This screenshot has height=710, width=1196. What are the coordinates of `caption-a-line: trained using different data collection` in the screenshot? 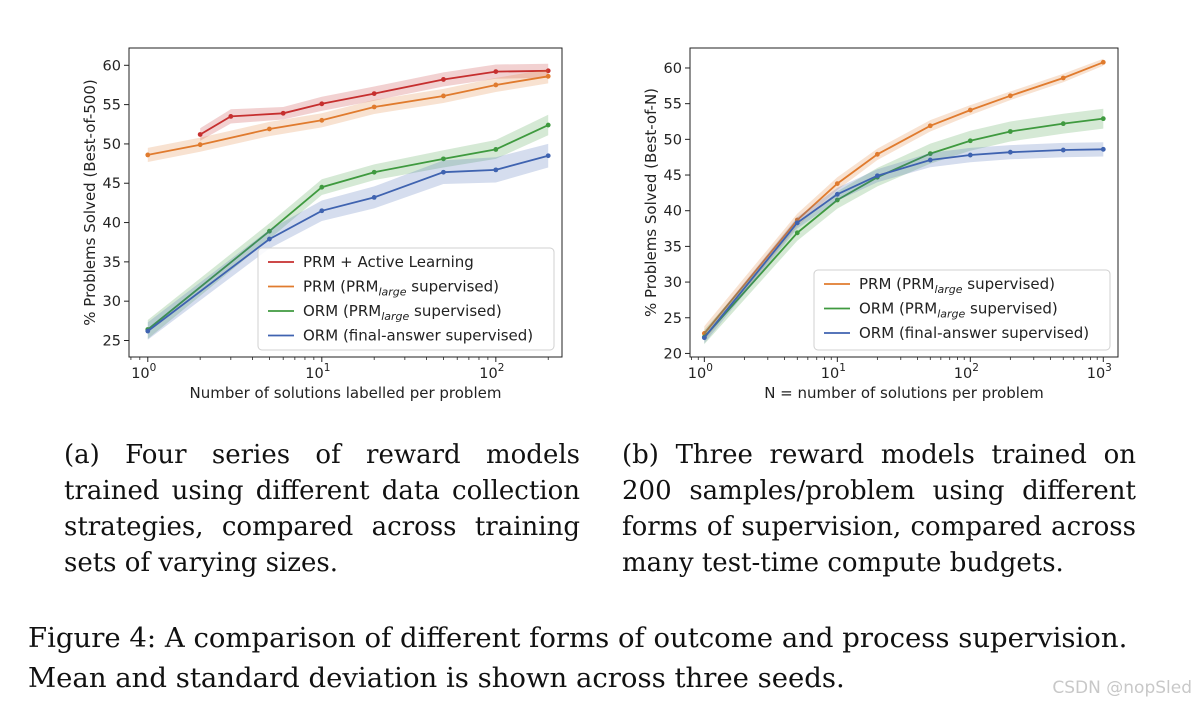 It's located at (322, 491).